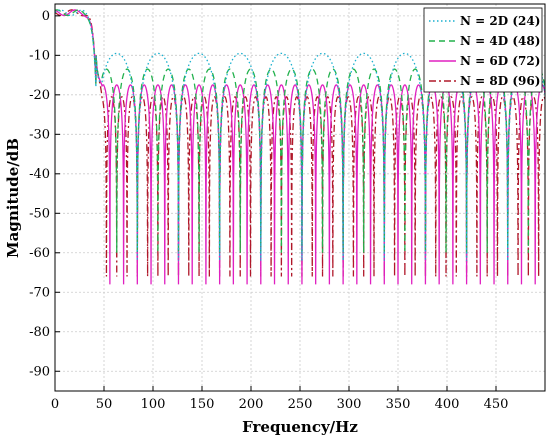 The height and width of the screenshot is (444, 550). Describe the element at coordinates (39, 213) in the screenshot. I see `y-tick-label: -50` at that location.